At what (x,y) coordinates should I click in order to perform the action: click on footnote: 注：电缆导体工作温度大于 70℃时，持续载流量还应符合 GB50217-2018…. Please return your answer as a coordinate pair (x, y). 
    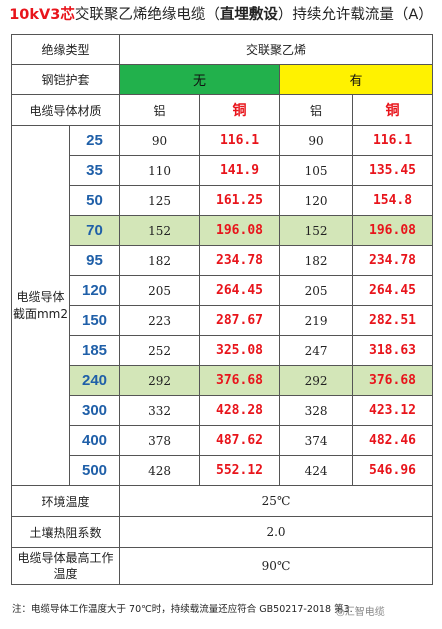
    Looking at the image, I should click on (182, 609).